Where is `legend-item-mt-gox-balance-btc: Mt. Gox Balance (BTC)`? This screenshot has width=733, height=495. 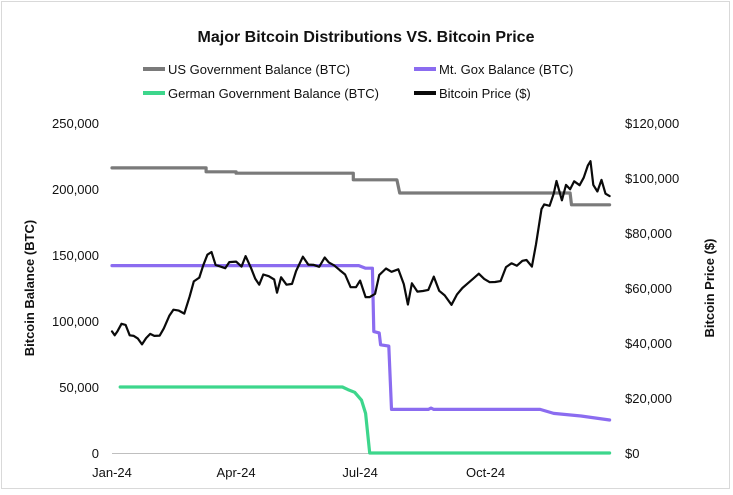
legend-item-mt-gox-balance-btc: Mt. Gox Balance (BTC) is located at coordinates (493, 69).